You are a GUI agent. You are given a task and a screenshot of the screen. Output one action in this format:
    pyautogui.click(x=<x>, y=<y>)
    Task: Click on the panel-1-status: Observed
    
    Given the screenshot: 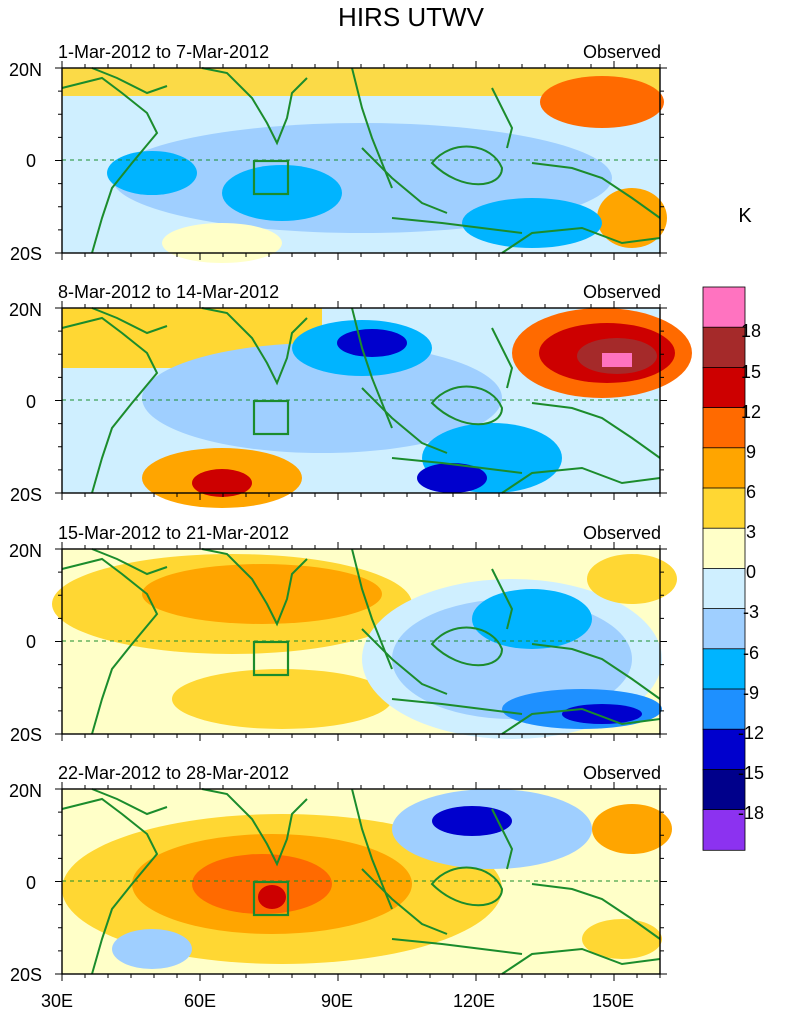 What is the action you would take?
    pyautogui.click(x=622, y=52)
    